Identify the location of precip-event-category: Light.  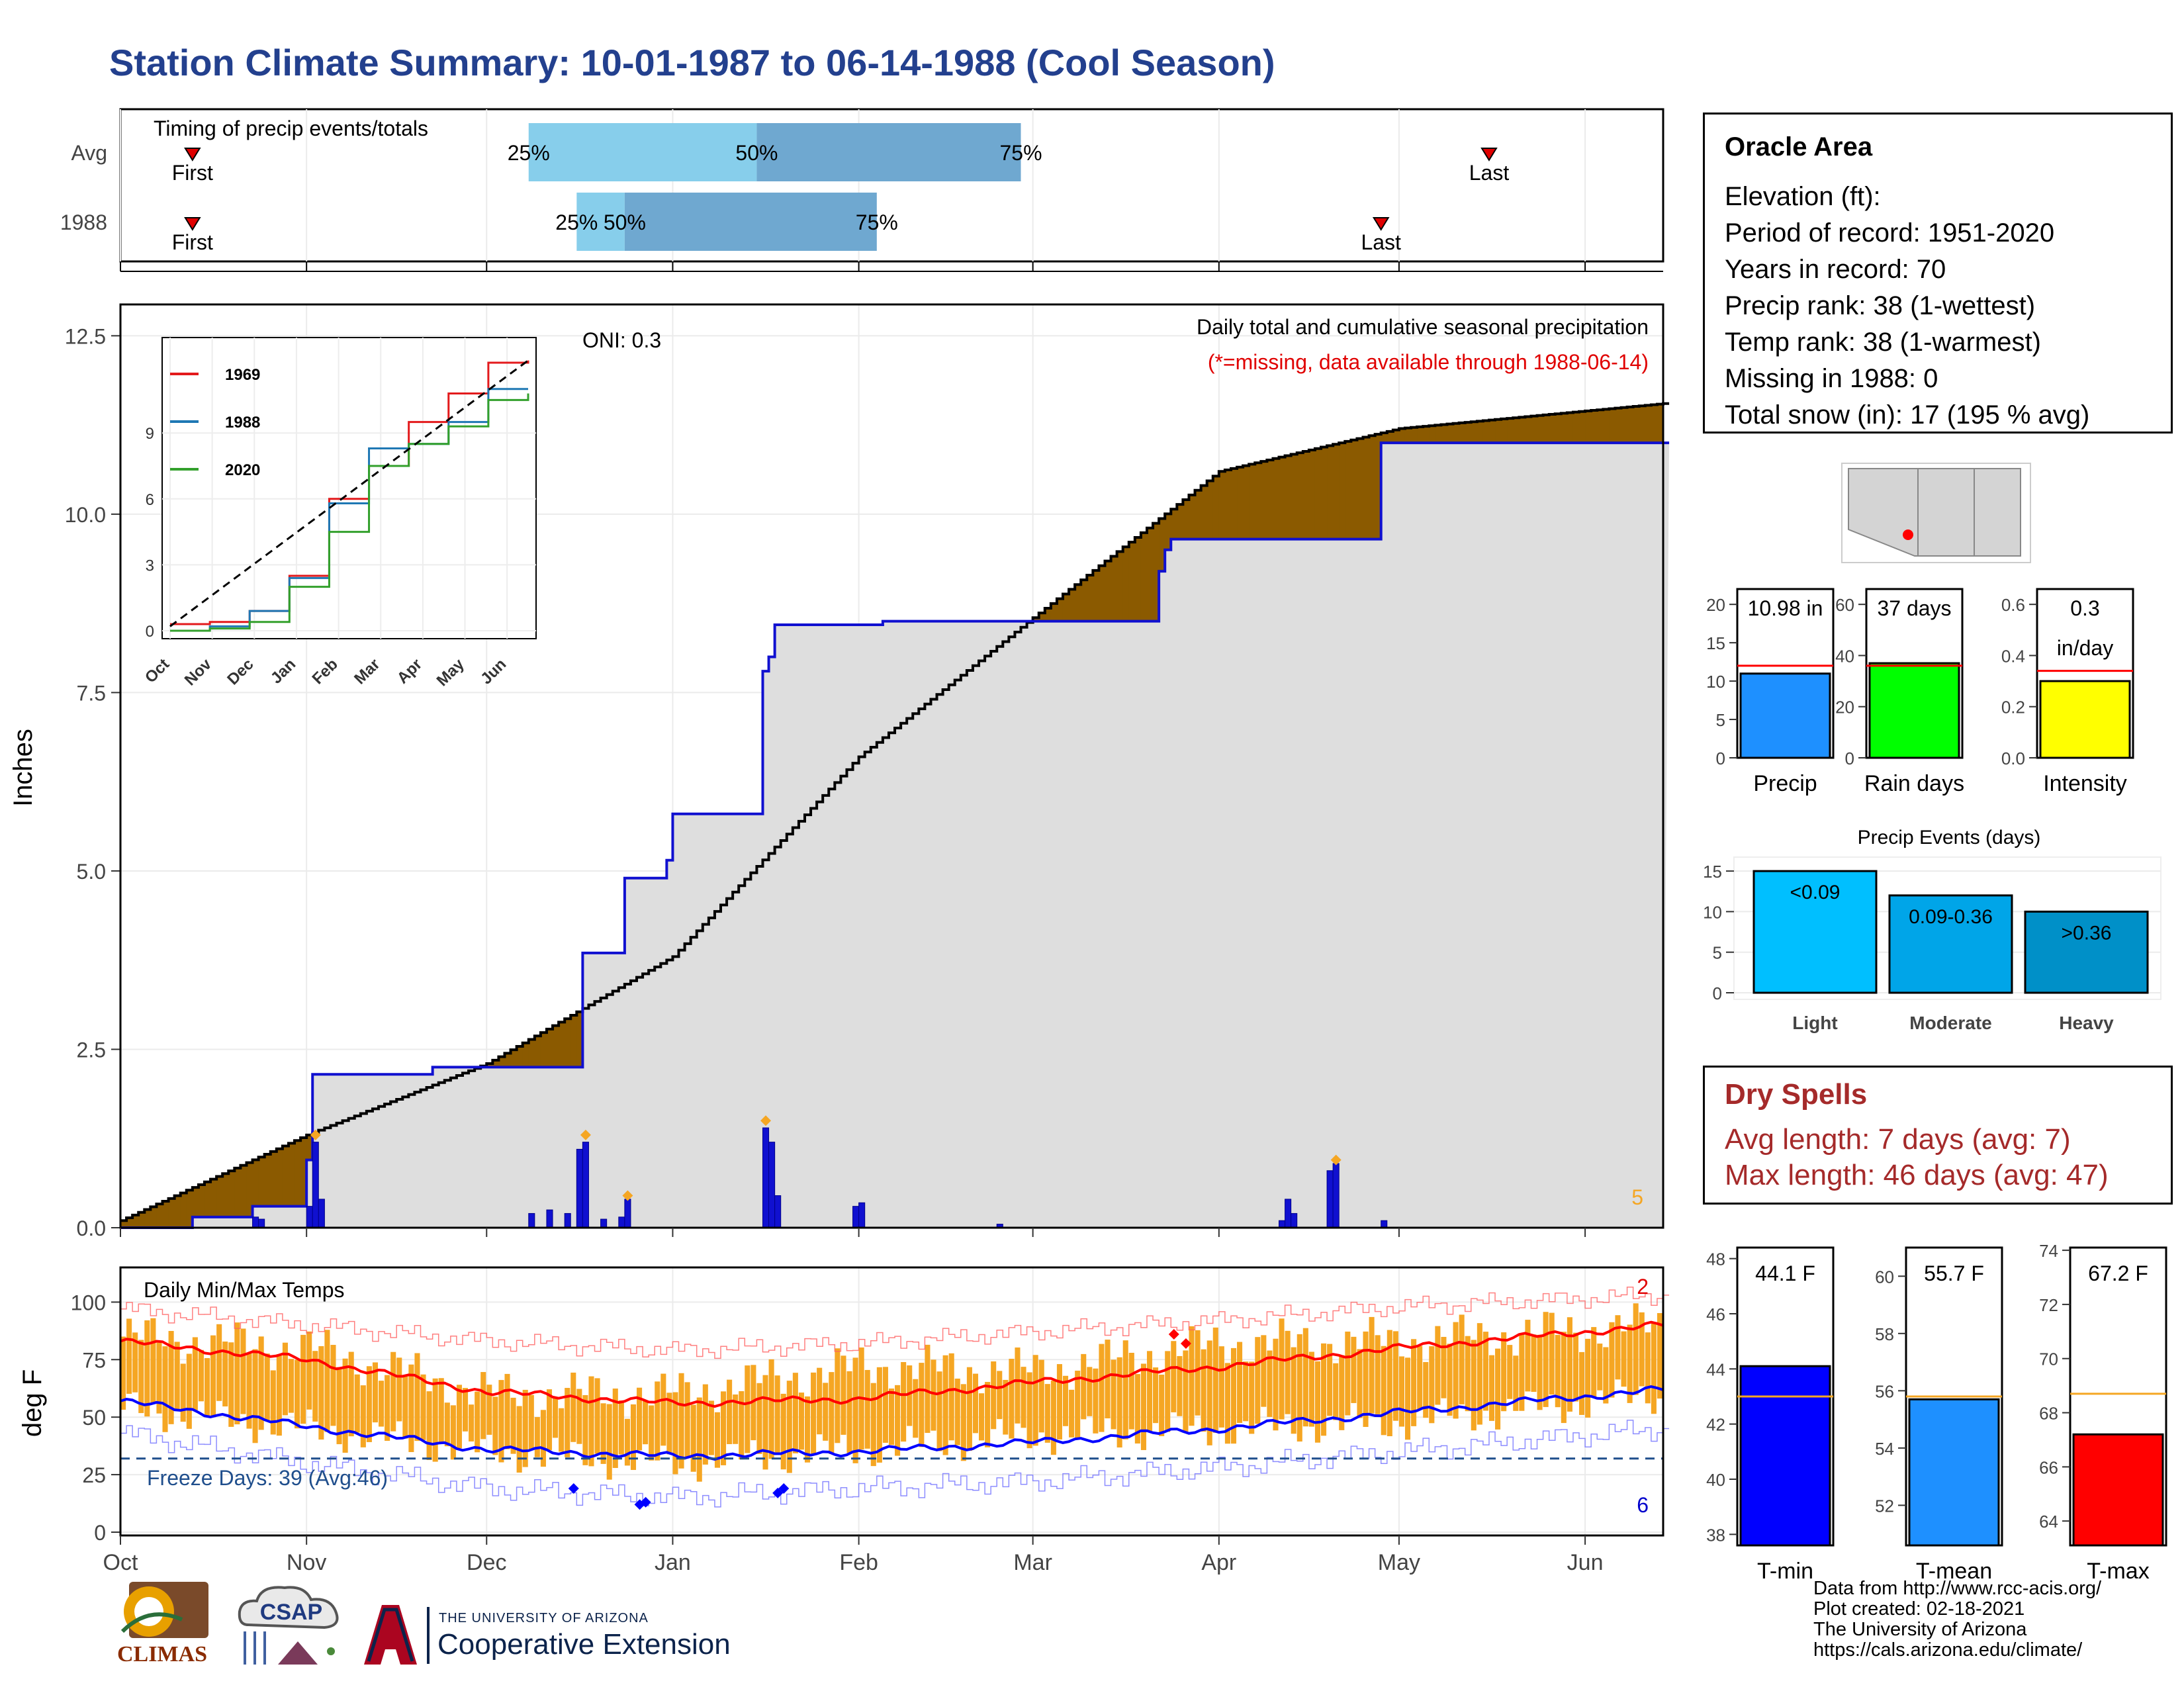
(1814, 1023).